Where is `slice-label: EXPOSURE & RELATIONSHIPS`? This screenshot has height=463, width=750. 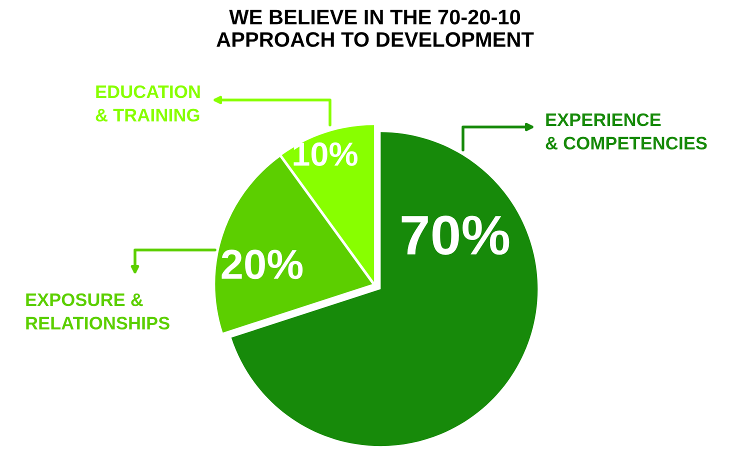
slice-label: EXPOSURE & RELATIONSHIPS is located at coordinates (98, 311).